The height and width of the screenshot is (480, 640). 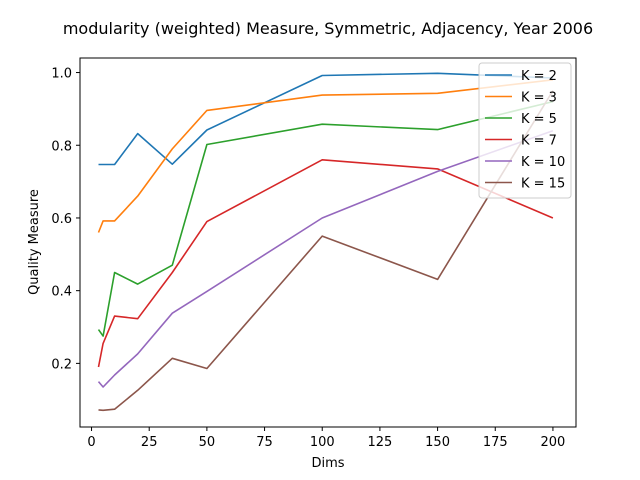 What do you see at coordinates (34, 242) in the screenshot?
I see `y-axis-label: Quality Measure` at bounding box center [34, 242].